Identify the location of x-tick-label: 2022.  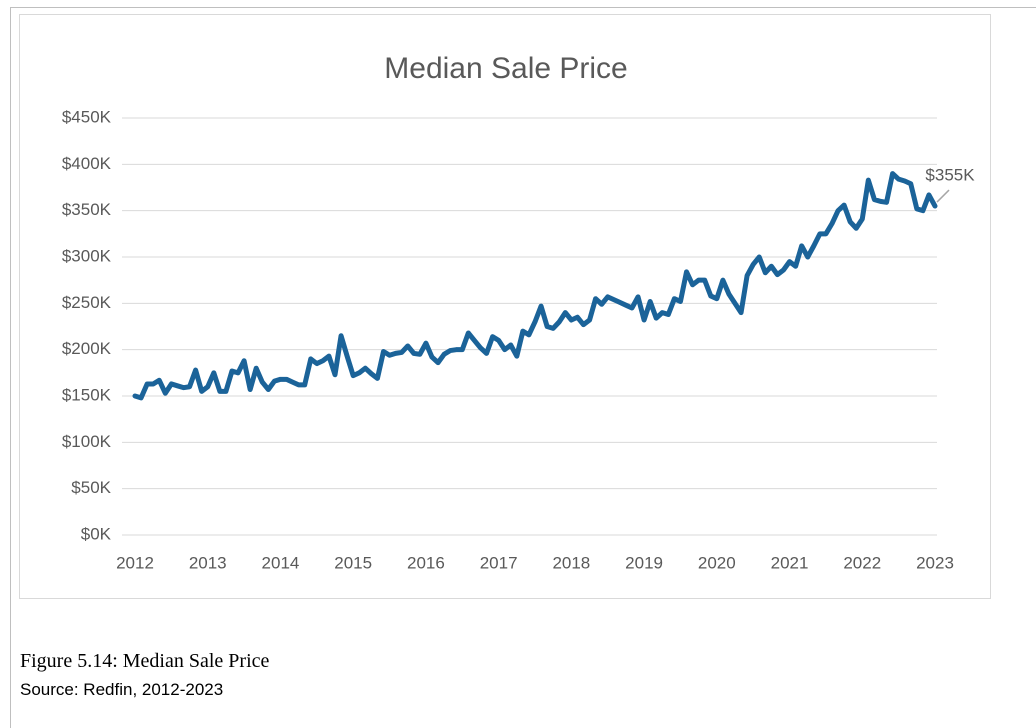
(862, 562).